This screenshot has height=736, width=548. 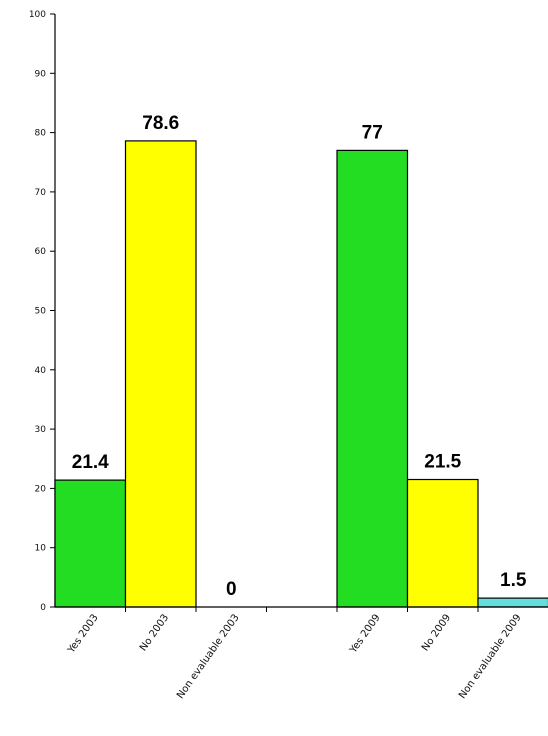 What do you see at coordinates (372, 132) in the screenshot?
I see `data-label: 77` at bounding box center [372, 132].